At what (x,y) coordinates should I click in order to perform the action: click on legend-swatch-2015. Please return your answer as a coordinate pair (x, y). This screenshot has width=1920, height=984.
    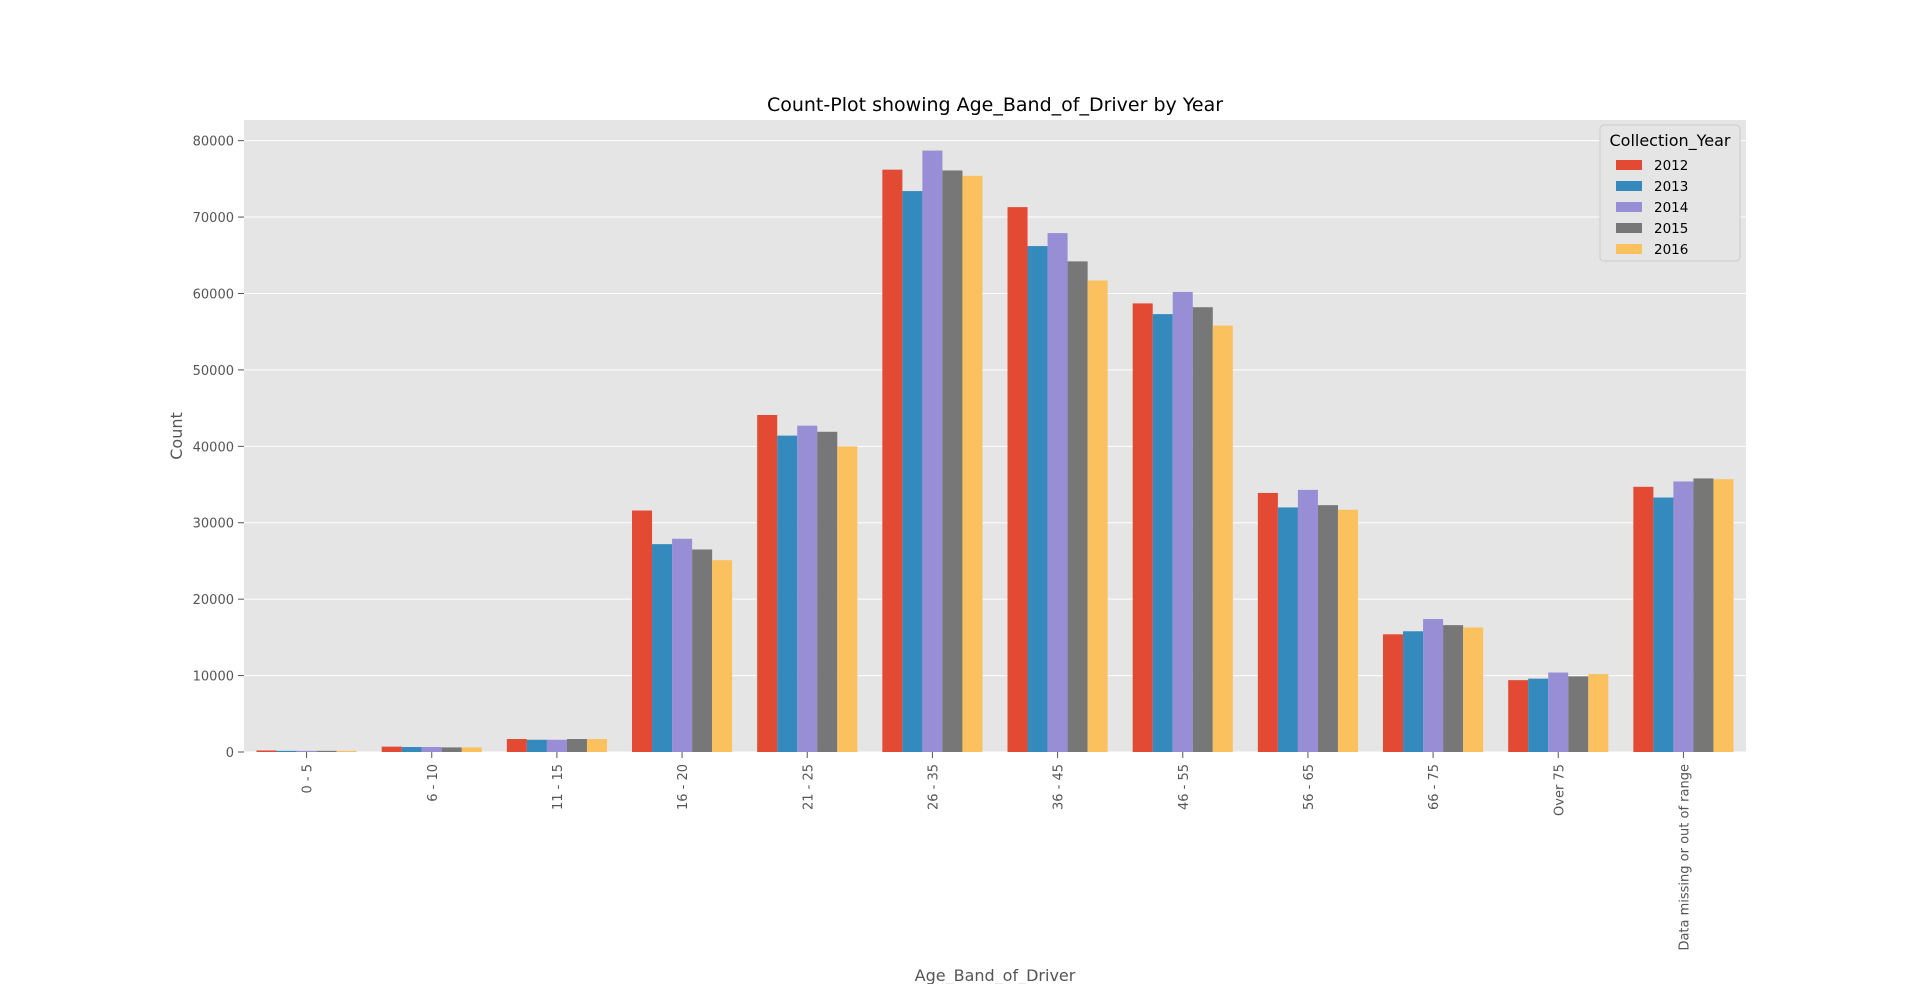
    Looking at the image, I should click on (1629, 228).